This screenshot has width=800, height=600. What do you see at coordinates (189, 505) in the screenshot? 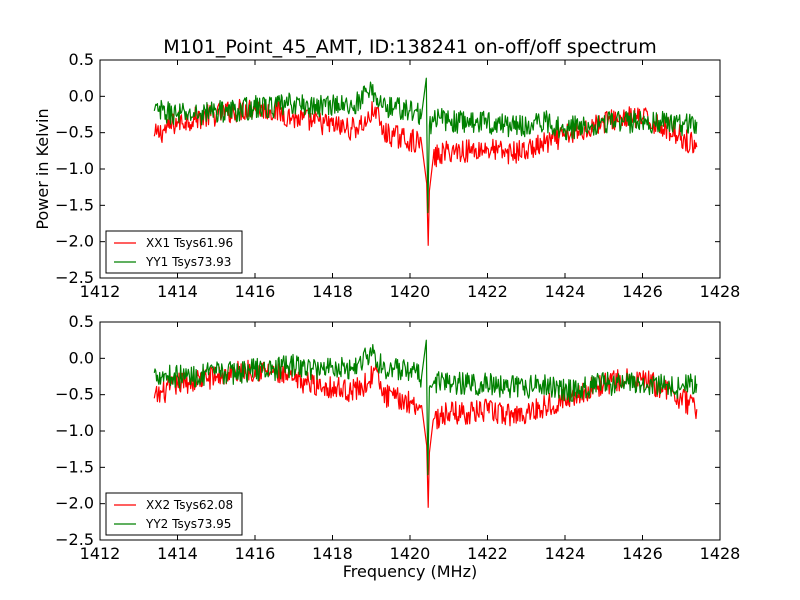
I see `legend-label: XX2 Tsys62.08` at bounding box center [189, 505].